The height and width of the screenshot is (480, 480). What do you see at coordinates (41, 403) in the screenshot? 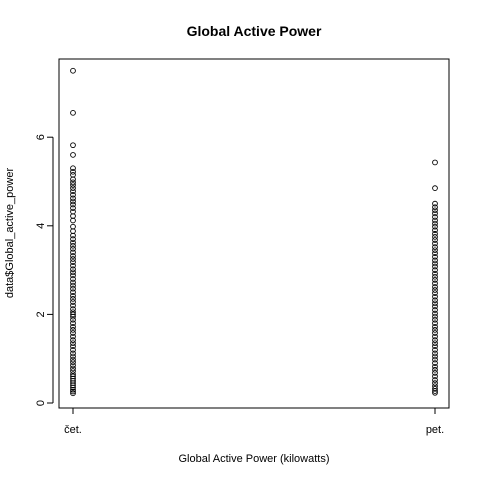
I see `y-tick-label: 0` at bounding box center [41, 403].